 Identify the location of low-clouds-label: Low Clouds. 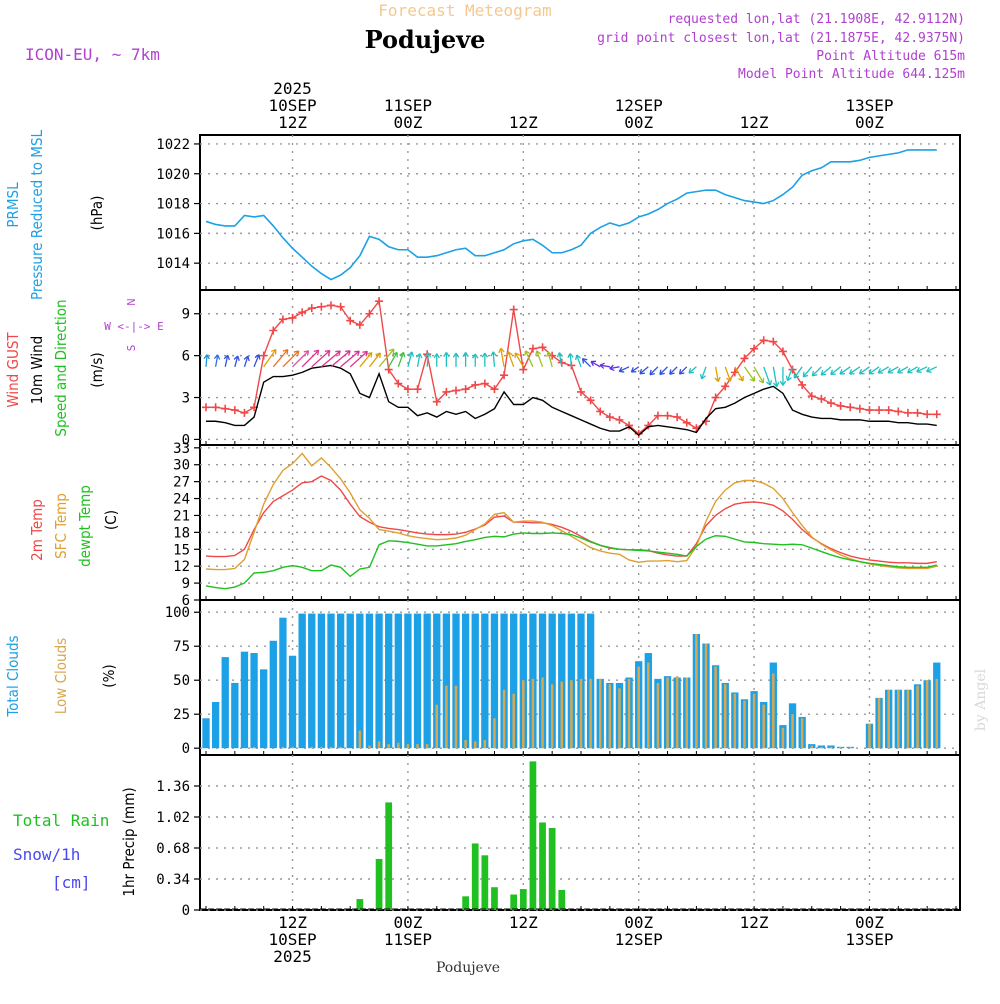
(61, 676).